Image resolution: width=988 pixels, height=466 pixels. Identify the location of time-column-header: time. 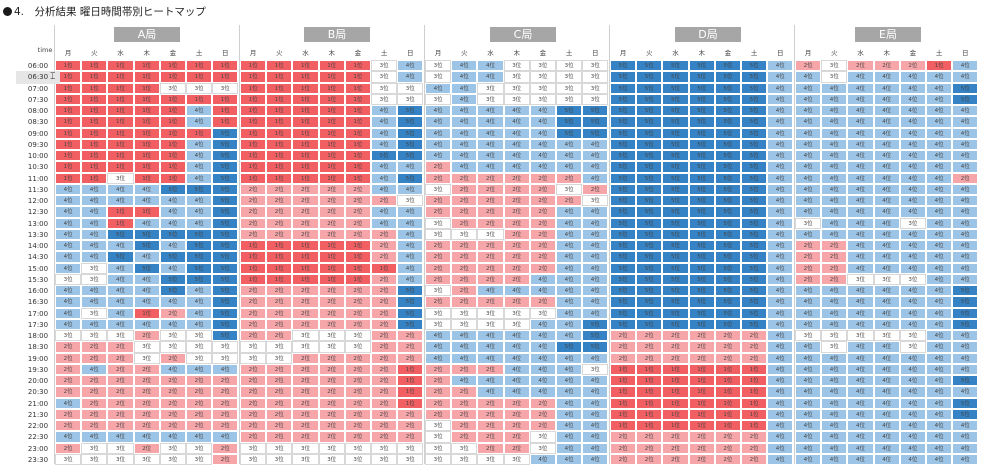
(45, 50).